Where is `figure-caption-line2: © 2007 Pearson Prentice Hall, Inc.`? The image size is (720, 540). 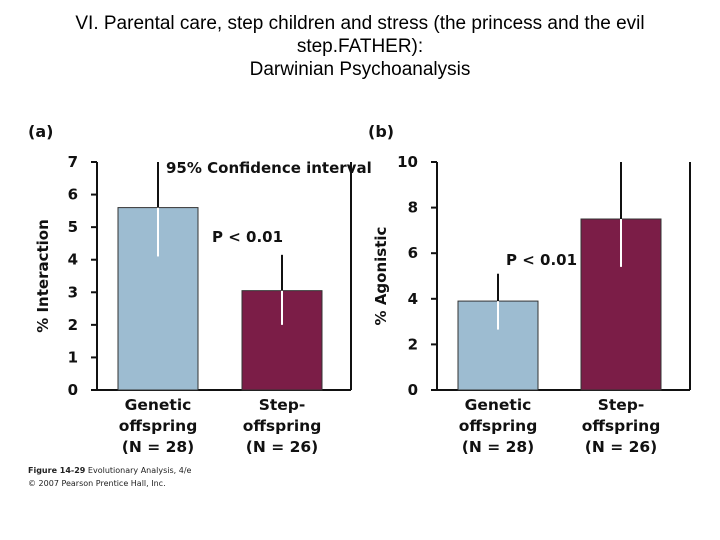 figure-caption-line2: © 2007 Pearson Prentice Hall, Inc. is located at coordinates (97, 483).